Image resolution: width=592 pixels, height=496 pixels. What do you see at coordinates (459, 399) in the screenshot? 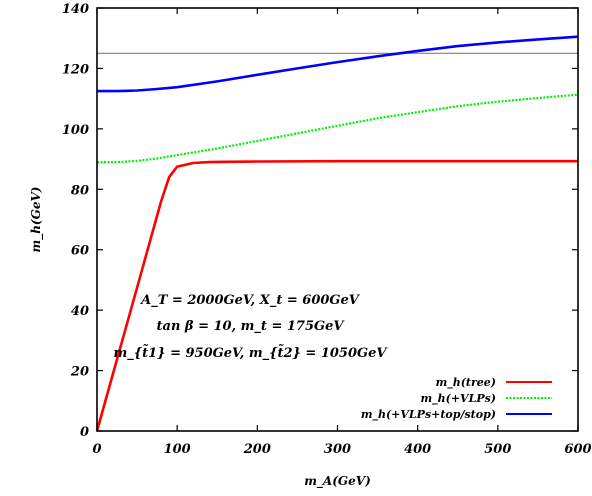
I see `legend-label: m_h(+VLPs)` at bounding box center [459, 399].